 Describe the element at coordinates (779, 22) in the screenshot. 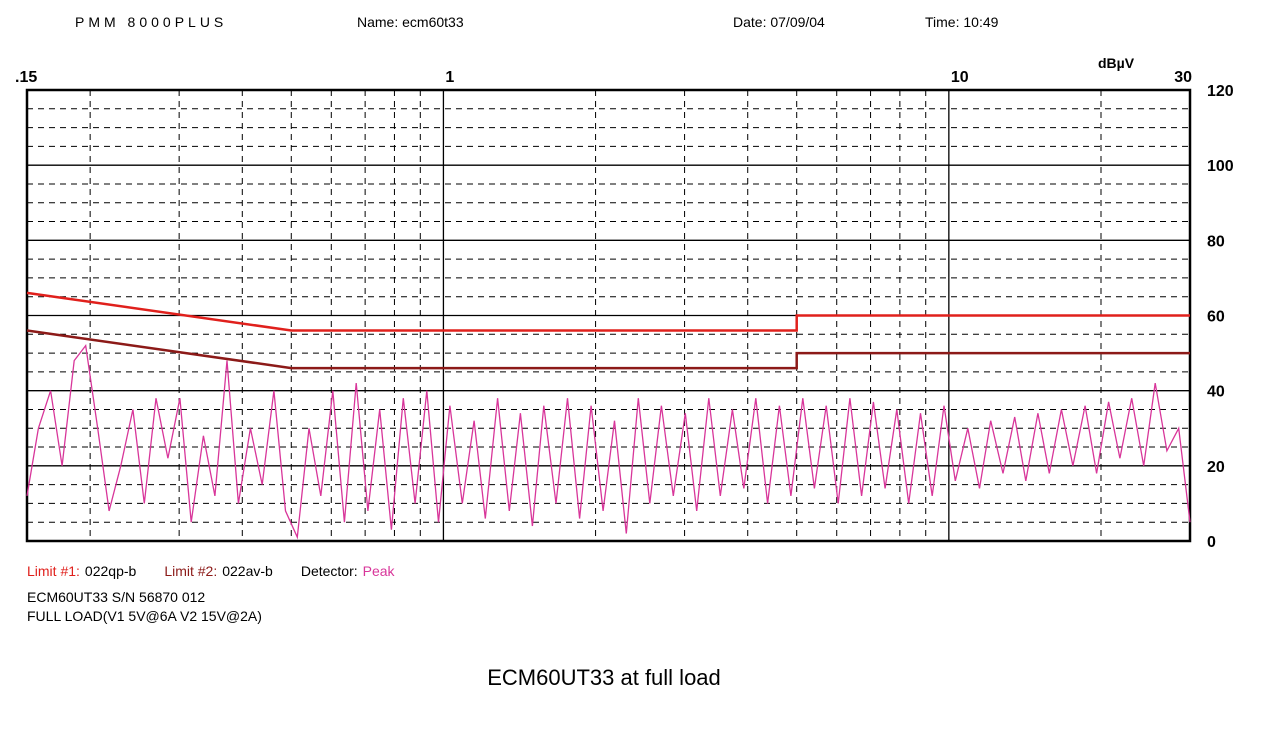

I see `date: Date: 07/09/04` at that location.